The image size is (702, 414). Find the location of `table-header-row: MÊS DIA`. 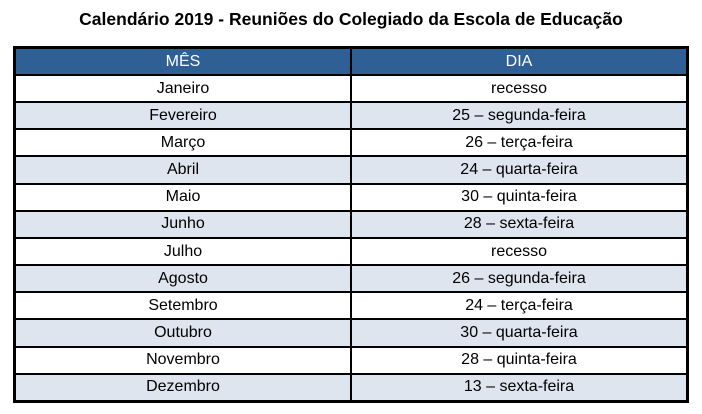

table-header-row: MÊS DIA is located at coordinates (351, 61).